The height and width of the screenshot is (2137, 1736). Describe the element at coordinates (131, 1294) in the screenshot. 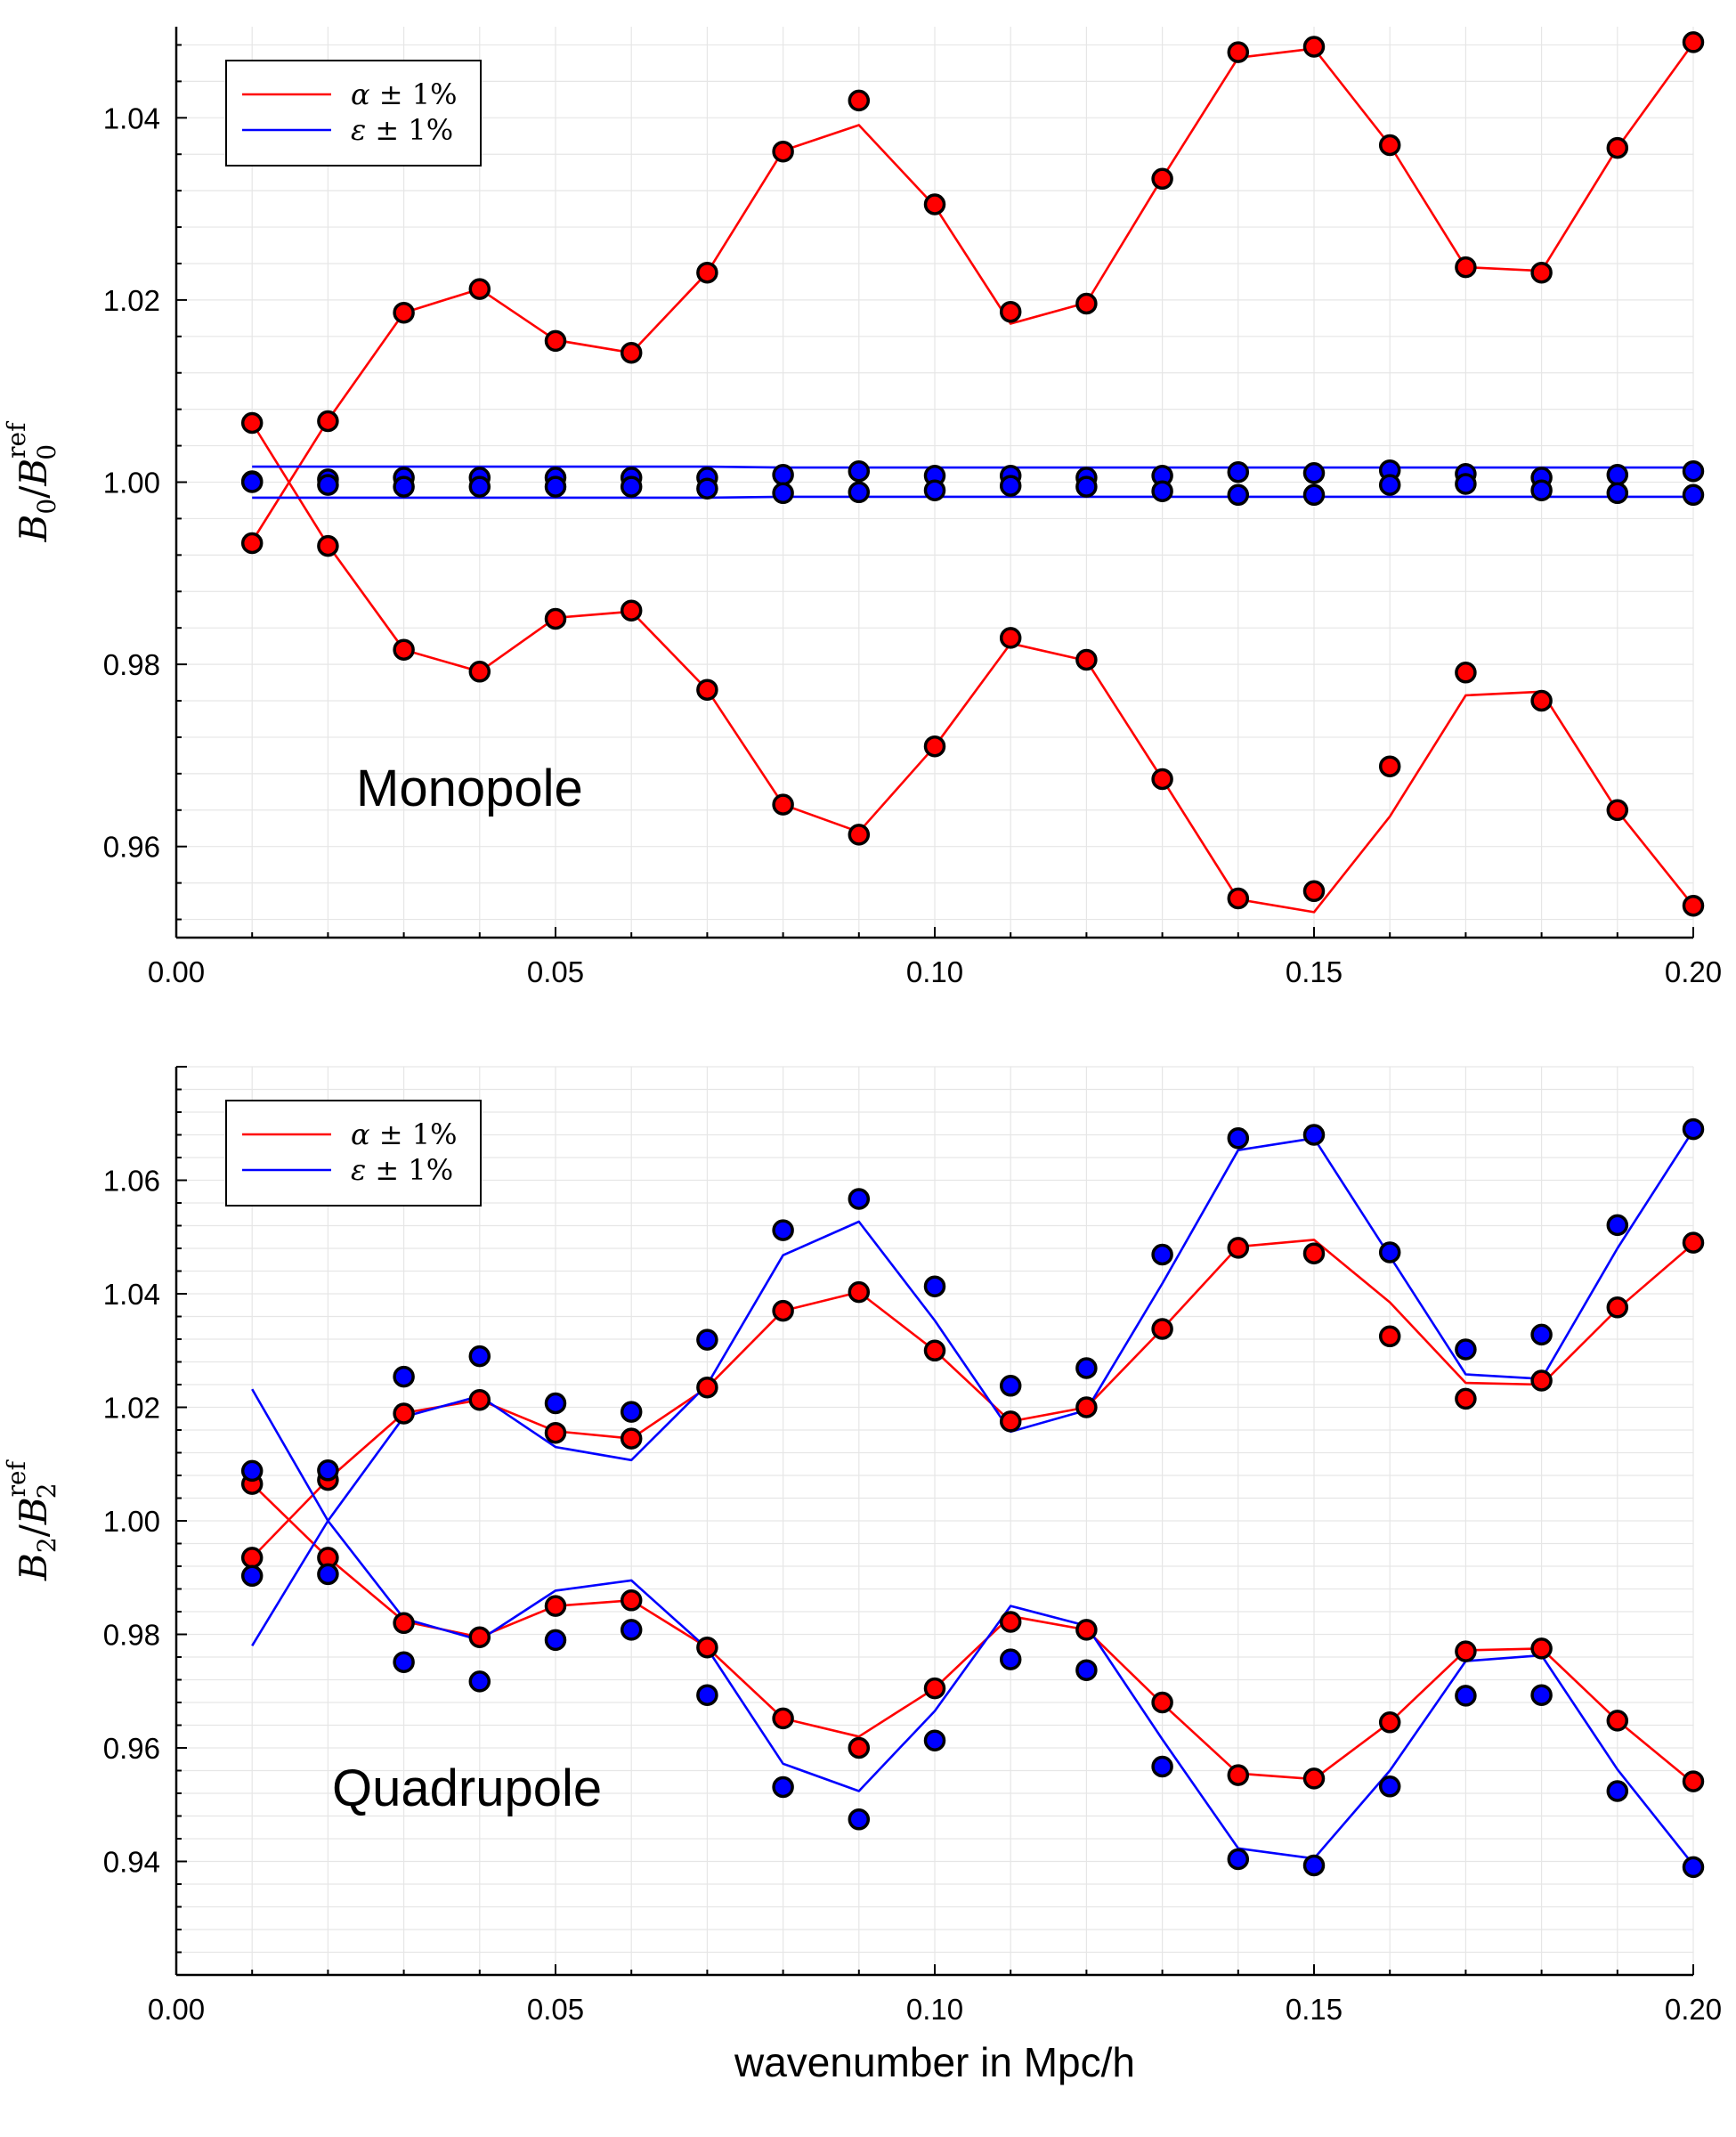

I see `y-tick-label: 1.04` at that location.